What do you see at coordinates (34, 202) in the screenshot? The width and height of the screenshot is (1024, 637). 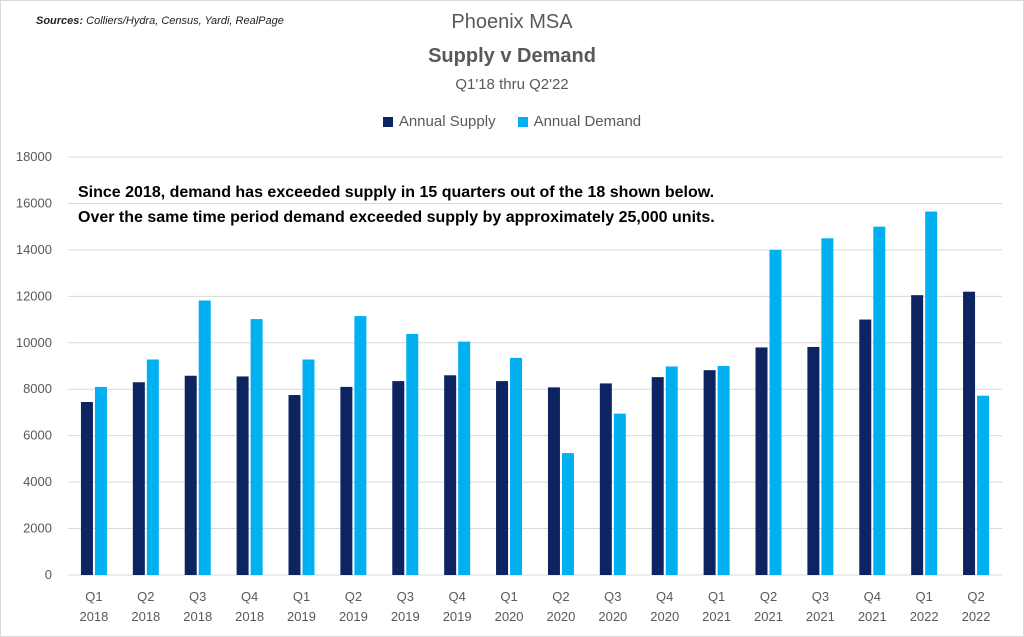 I see `y-tick-label: 16000` at bounding box center [34, 202].